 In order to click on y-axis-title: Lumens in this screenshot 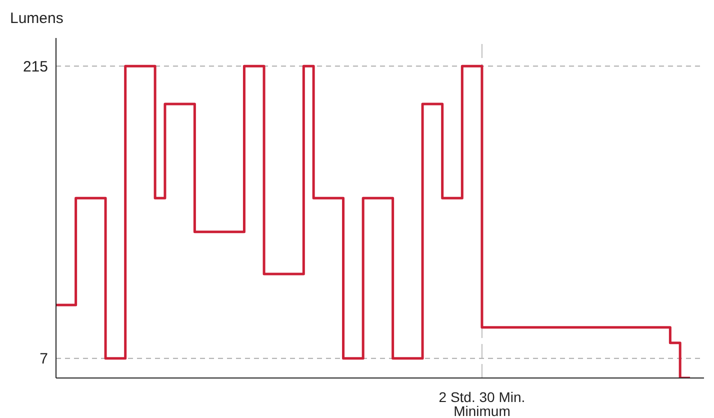, I will do `click(37, 18)`.